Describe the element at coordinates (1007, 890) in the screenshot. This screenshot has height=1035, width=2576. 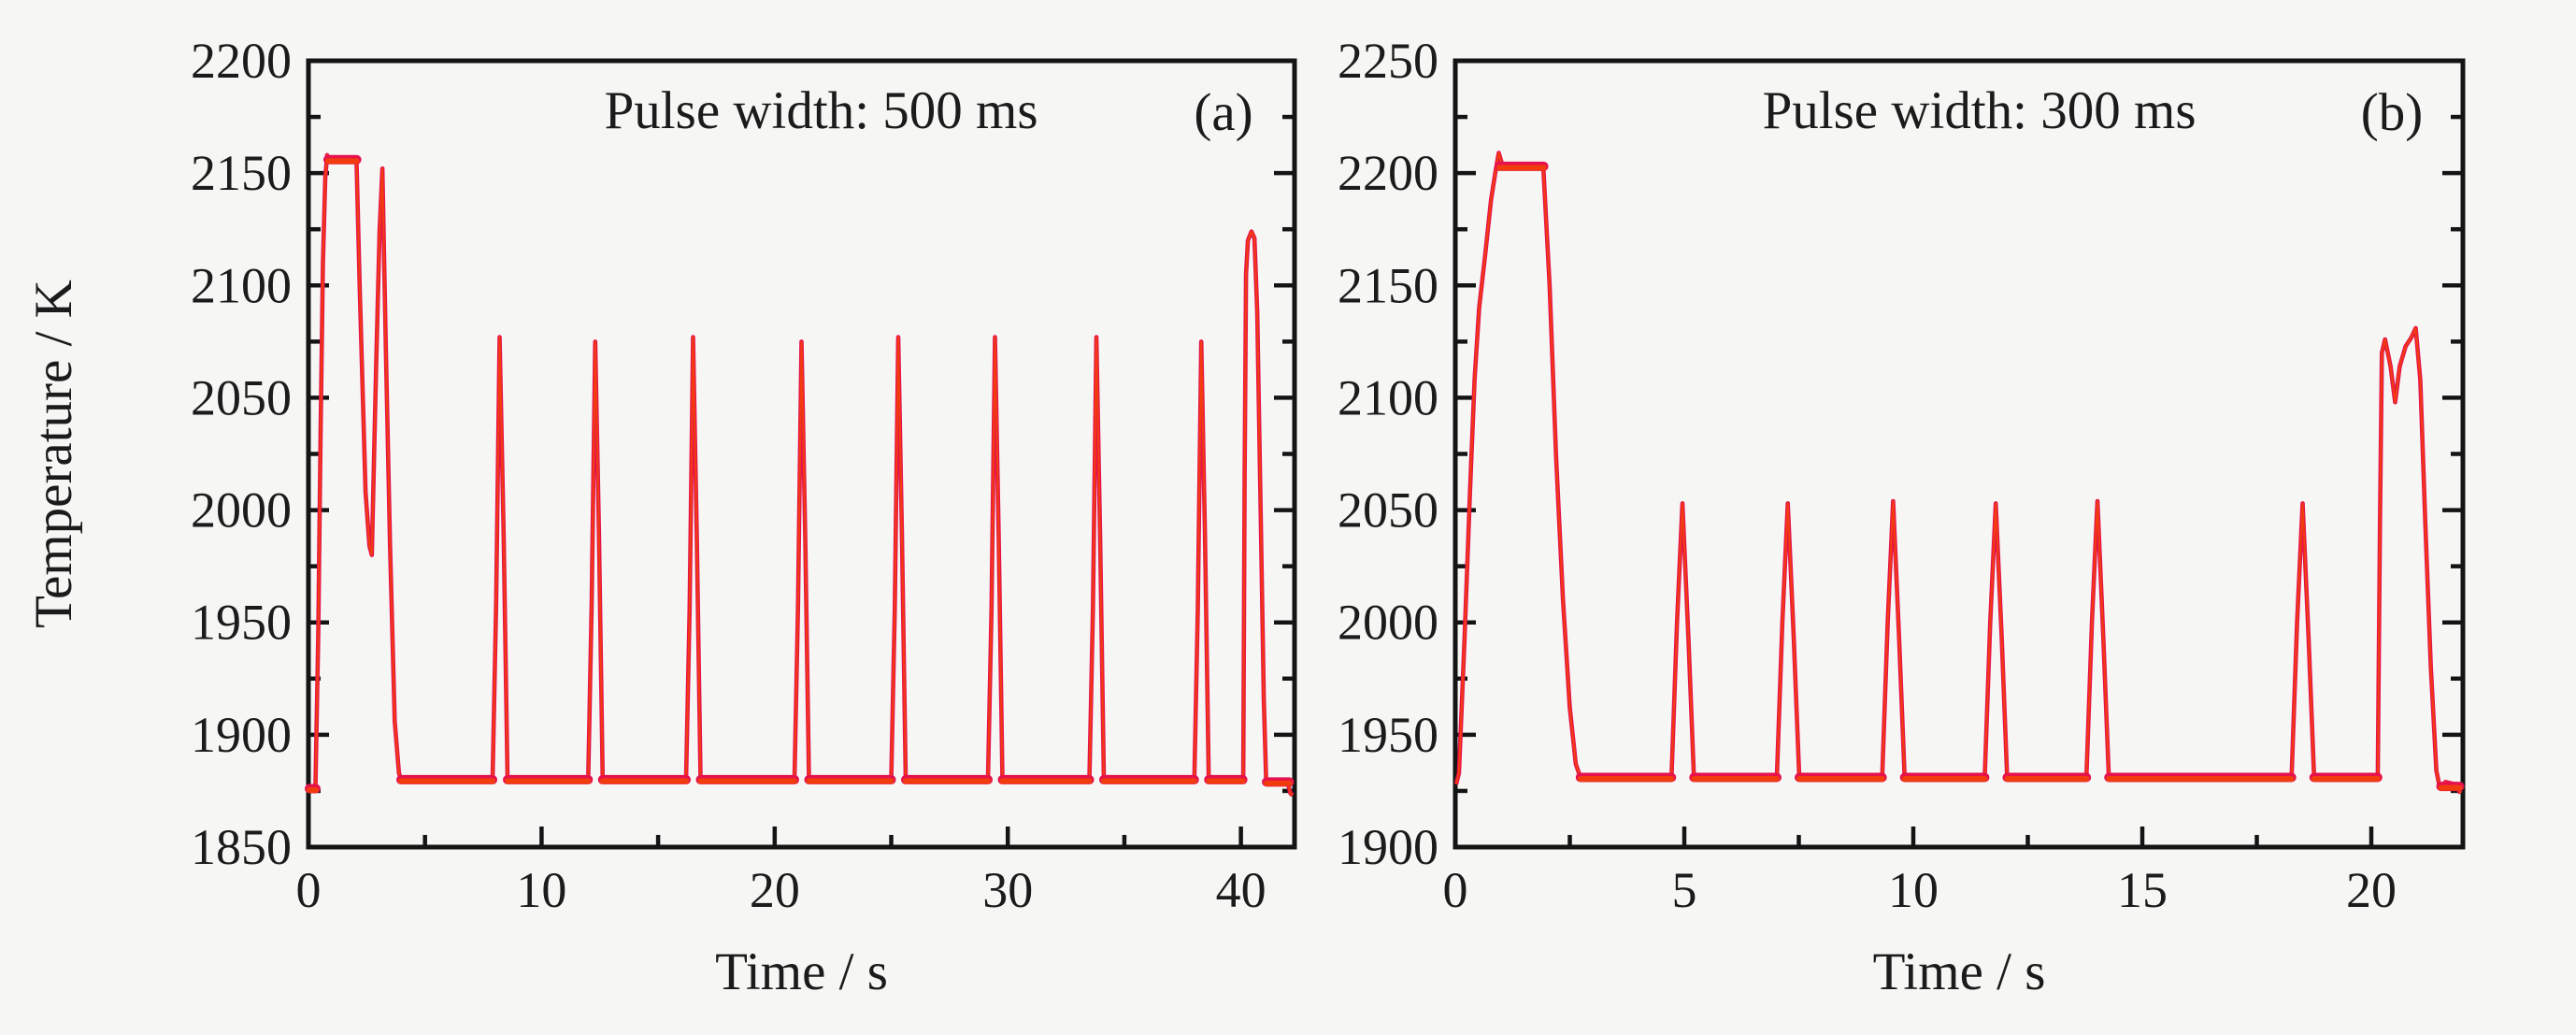
I see `x-tick-label-a: 30` at that location.